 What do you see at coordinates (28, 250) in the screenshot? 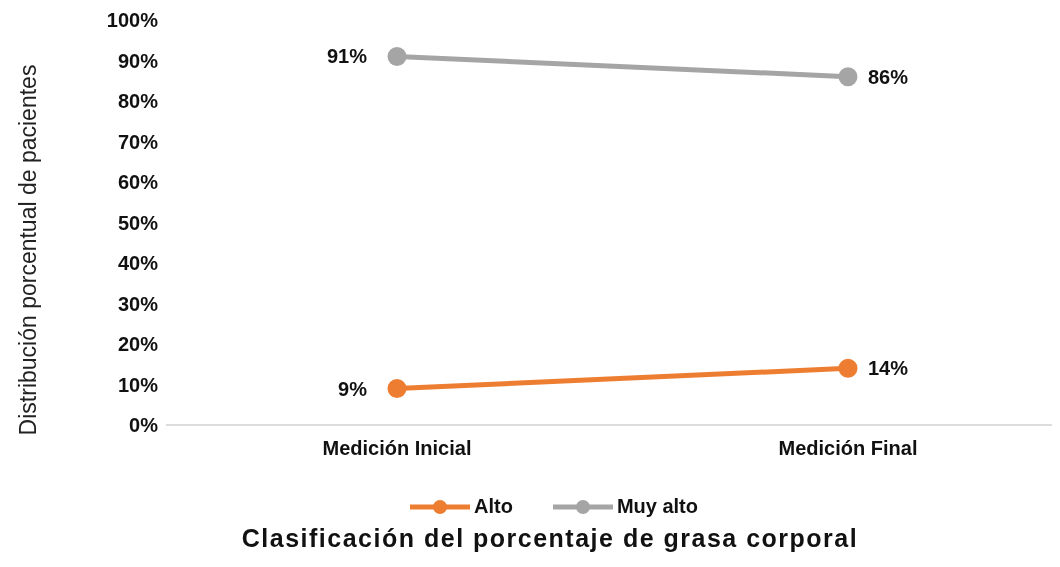
I see `y-axis-title: Distribución porcentual de pacientes` at bounding box center [28, 250].